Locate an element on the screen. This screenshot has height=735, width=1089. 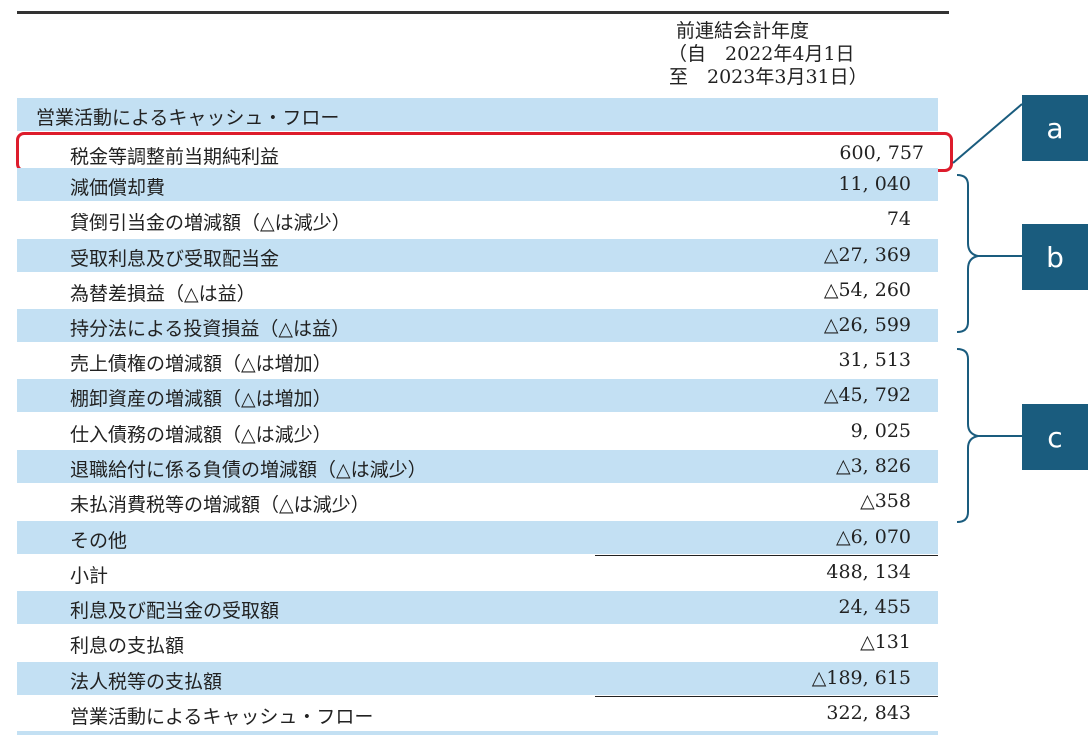
row-value: 600, 757 is located at coordinates (881, 153).